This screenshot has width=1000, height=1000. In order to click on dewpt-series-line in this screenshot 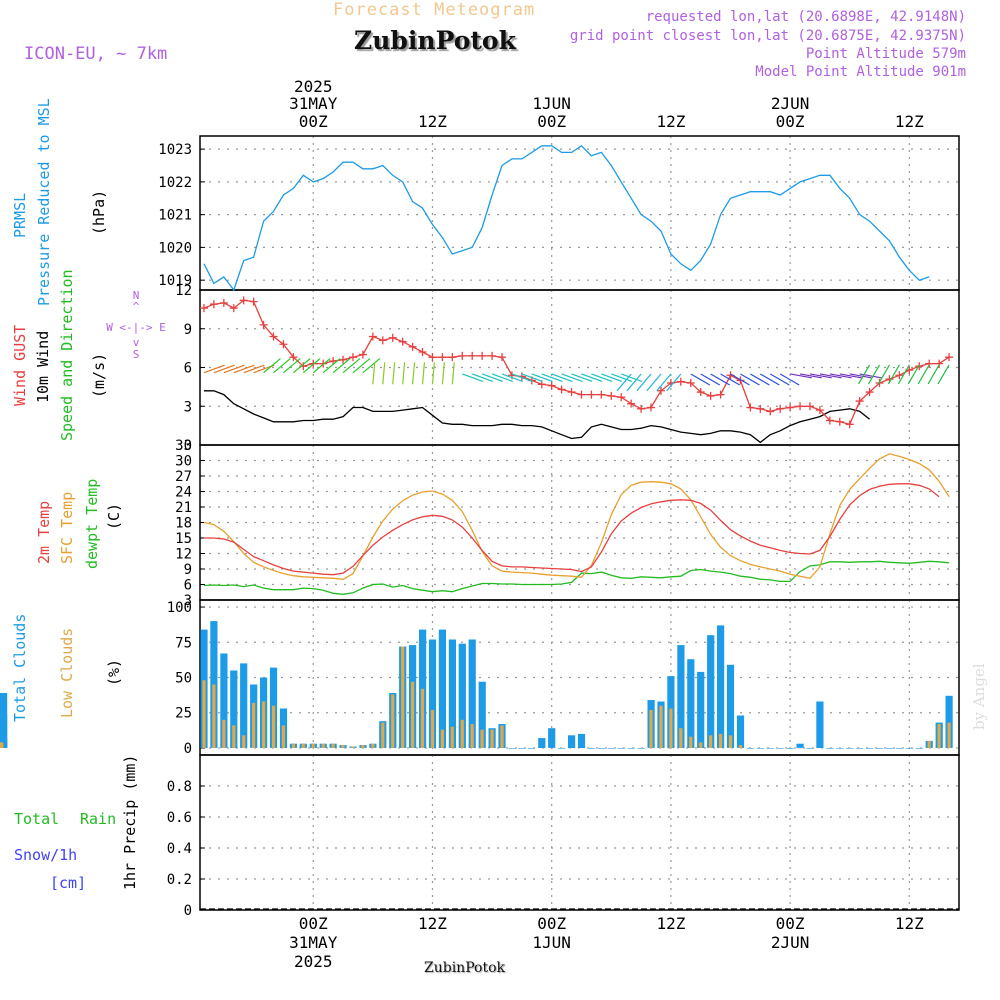, I will do `click(576, 577)`.